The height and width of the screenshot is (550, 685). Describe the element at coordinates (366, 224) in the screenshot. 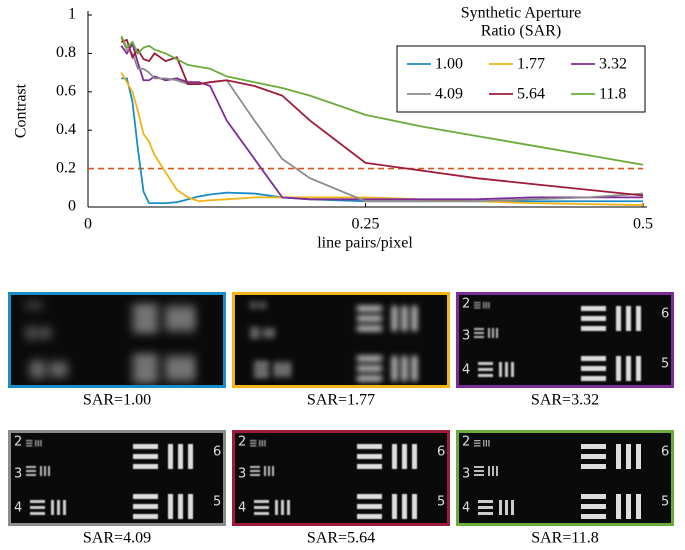

I see `x-tick-label: 0.25` at that location.